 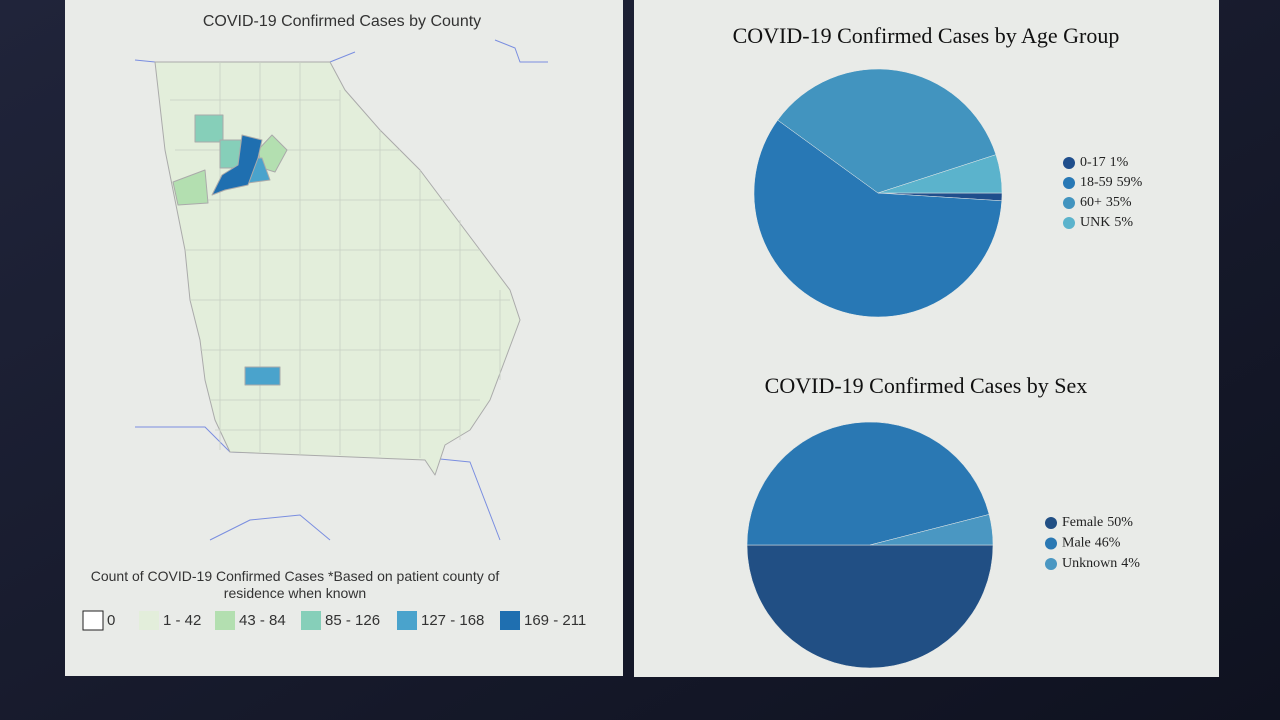 What do you see at coordinates (1108, 543) in the screenshot?
I see `legend-value: 46%` at bounding box center [1108, 543].